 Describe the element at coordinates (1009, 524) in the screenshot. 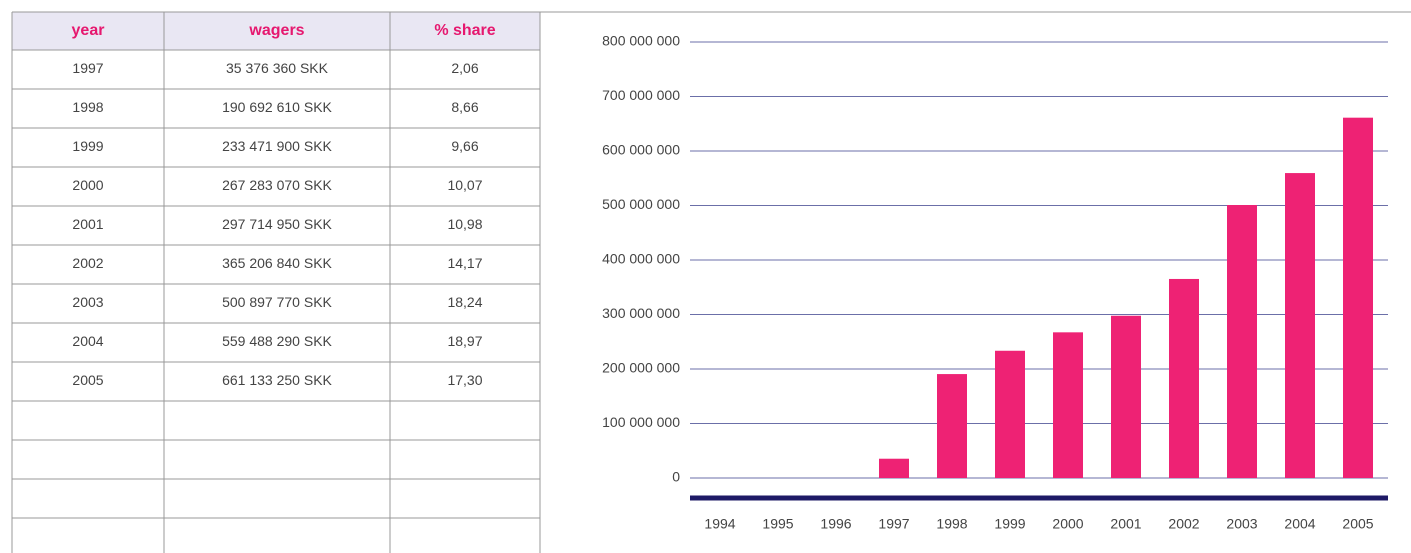

I see `x-tick-label: 1999` at that location.